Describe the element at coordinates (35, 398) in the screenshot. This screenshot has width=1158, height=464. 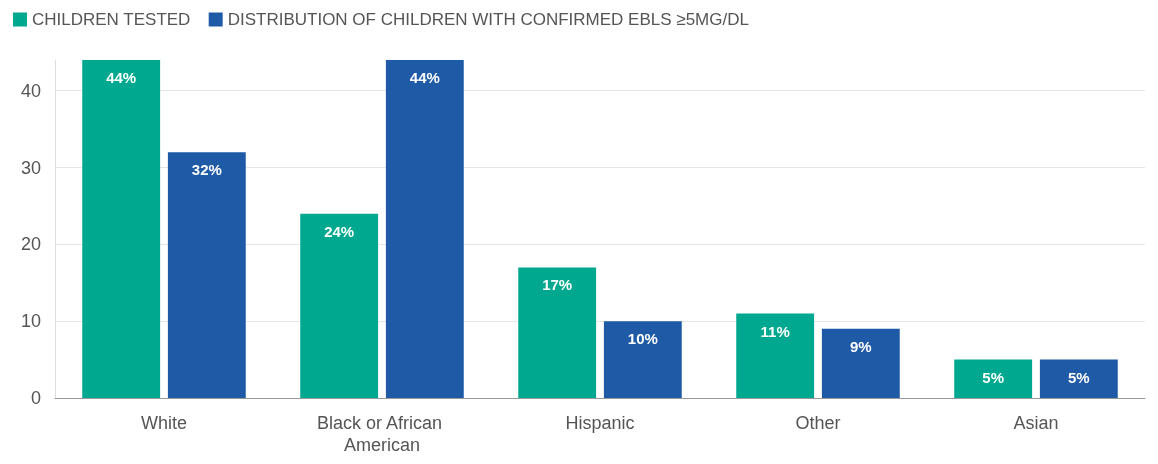
I see `y-tick-label: 0` at that location.